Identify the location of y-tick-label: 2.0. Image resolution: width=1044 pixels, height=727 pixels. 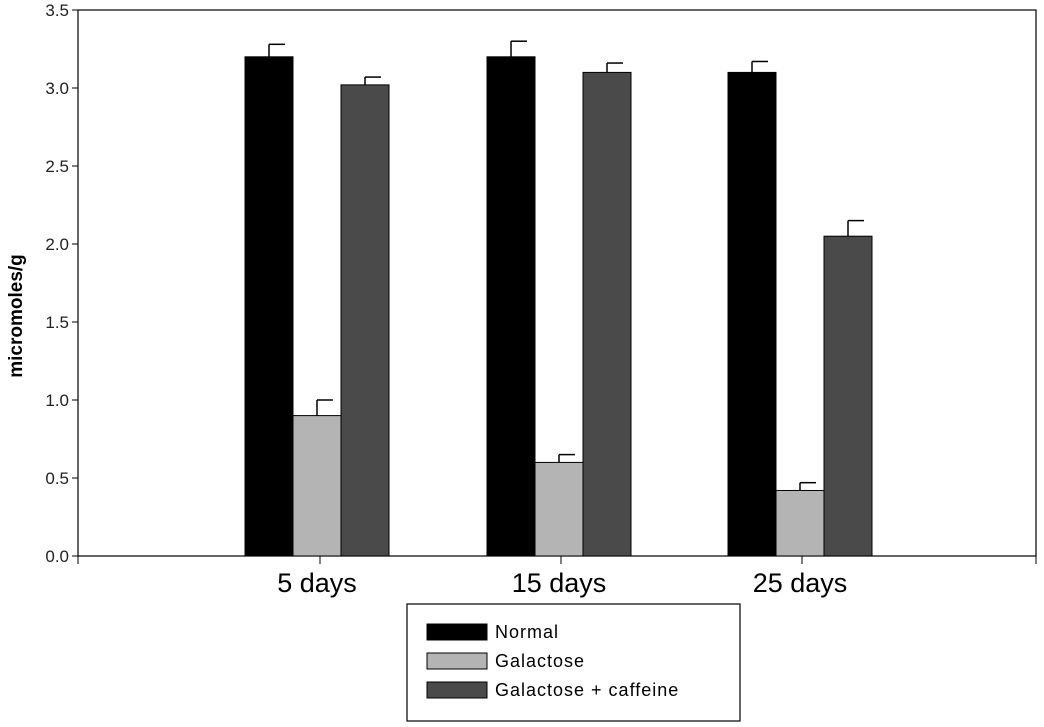
(57, 244).